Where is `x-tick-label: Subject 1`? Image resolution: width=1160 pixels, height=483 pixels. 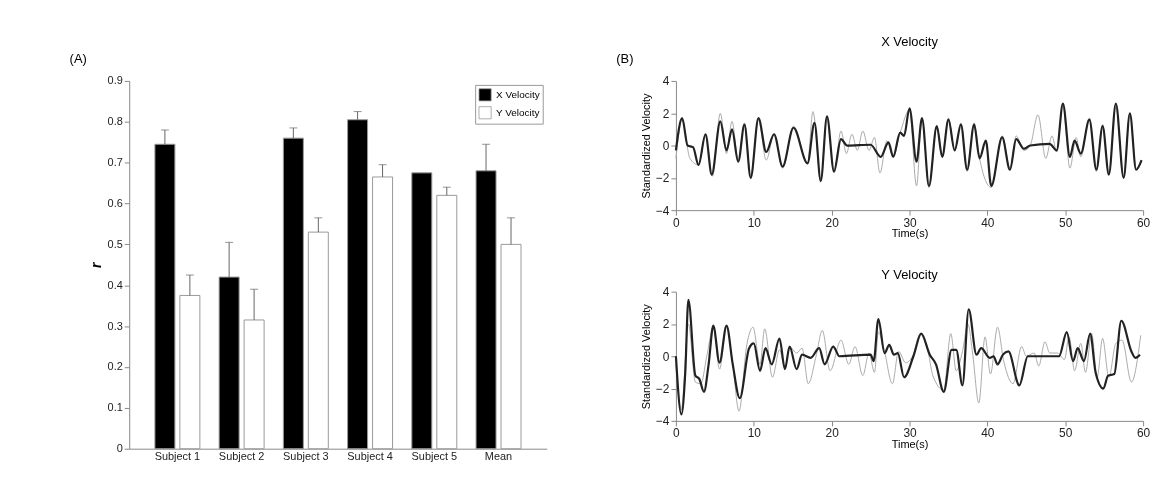
x-tick-label: Subject 1 is located at coordinates (177, 456).